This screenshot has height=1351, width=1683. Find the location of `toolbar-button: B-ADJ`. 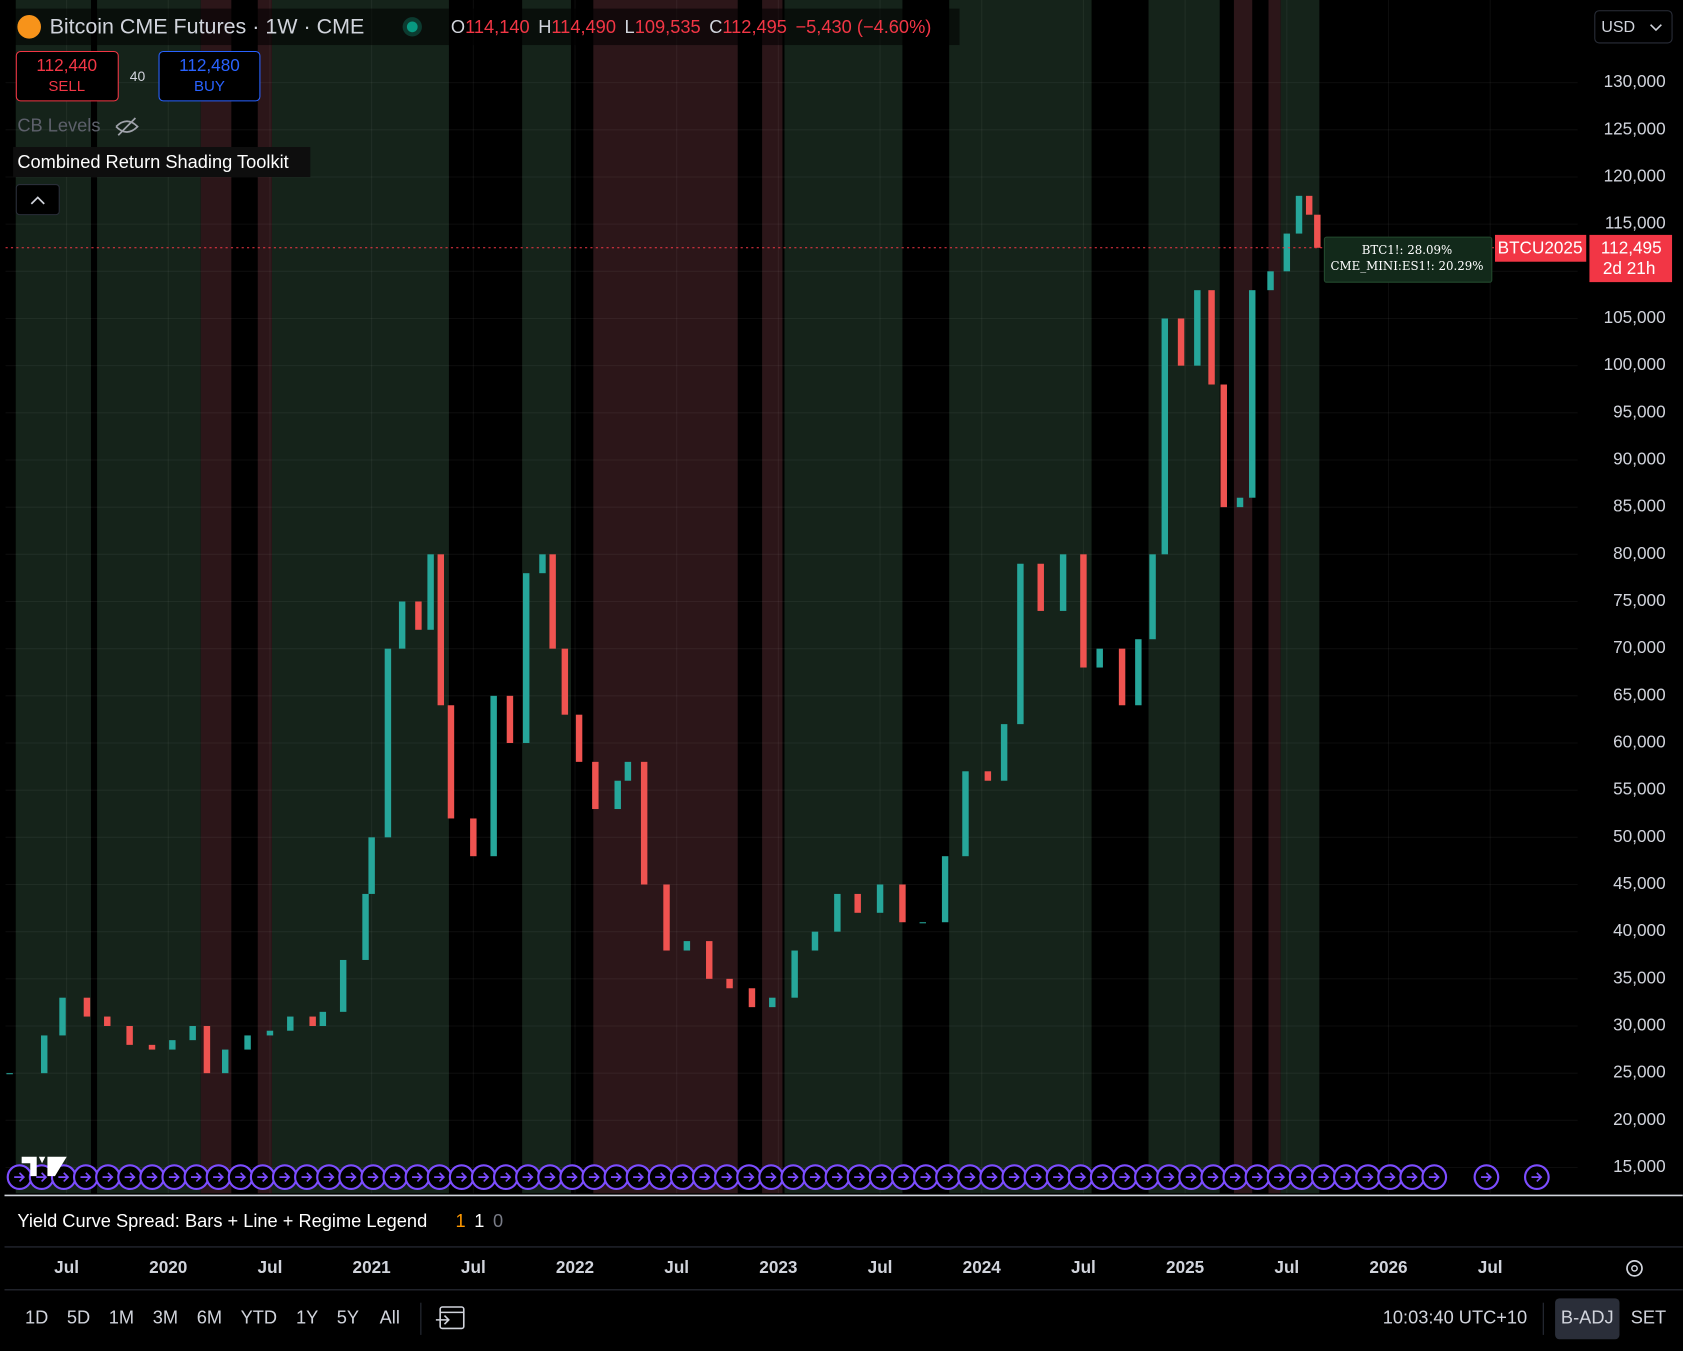

toolbar-button: B-ADJ is located at coordinates (1587, 1317).